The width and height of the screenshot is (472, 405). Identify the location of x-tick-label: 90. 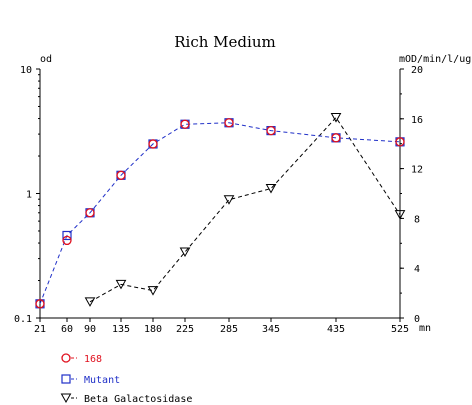
(90, 329).